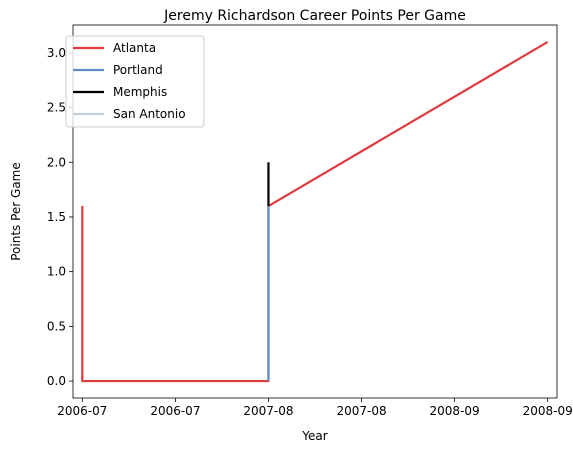 The image size is (573, 453). I want to click on legend-label-san-antonio: San Antonio, so click(149, 114).